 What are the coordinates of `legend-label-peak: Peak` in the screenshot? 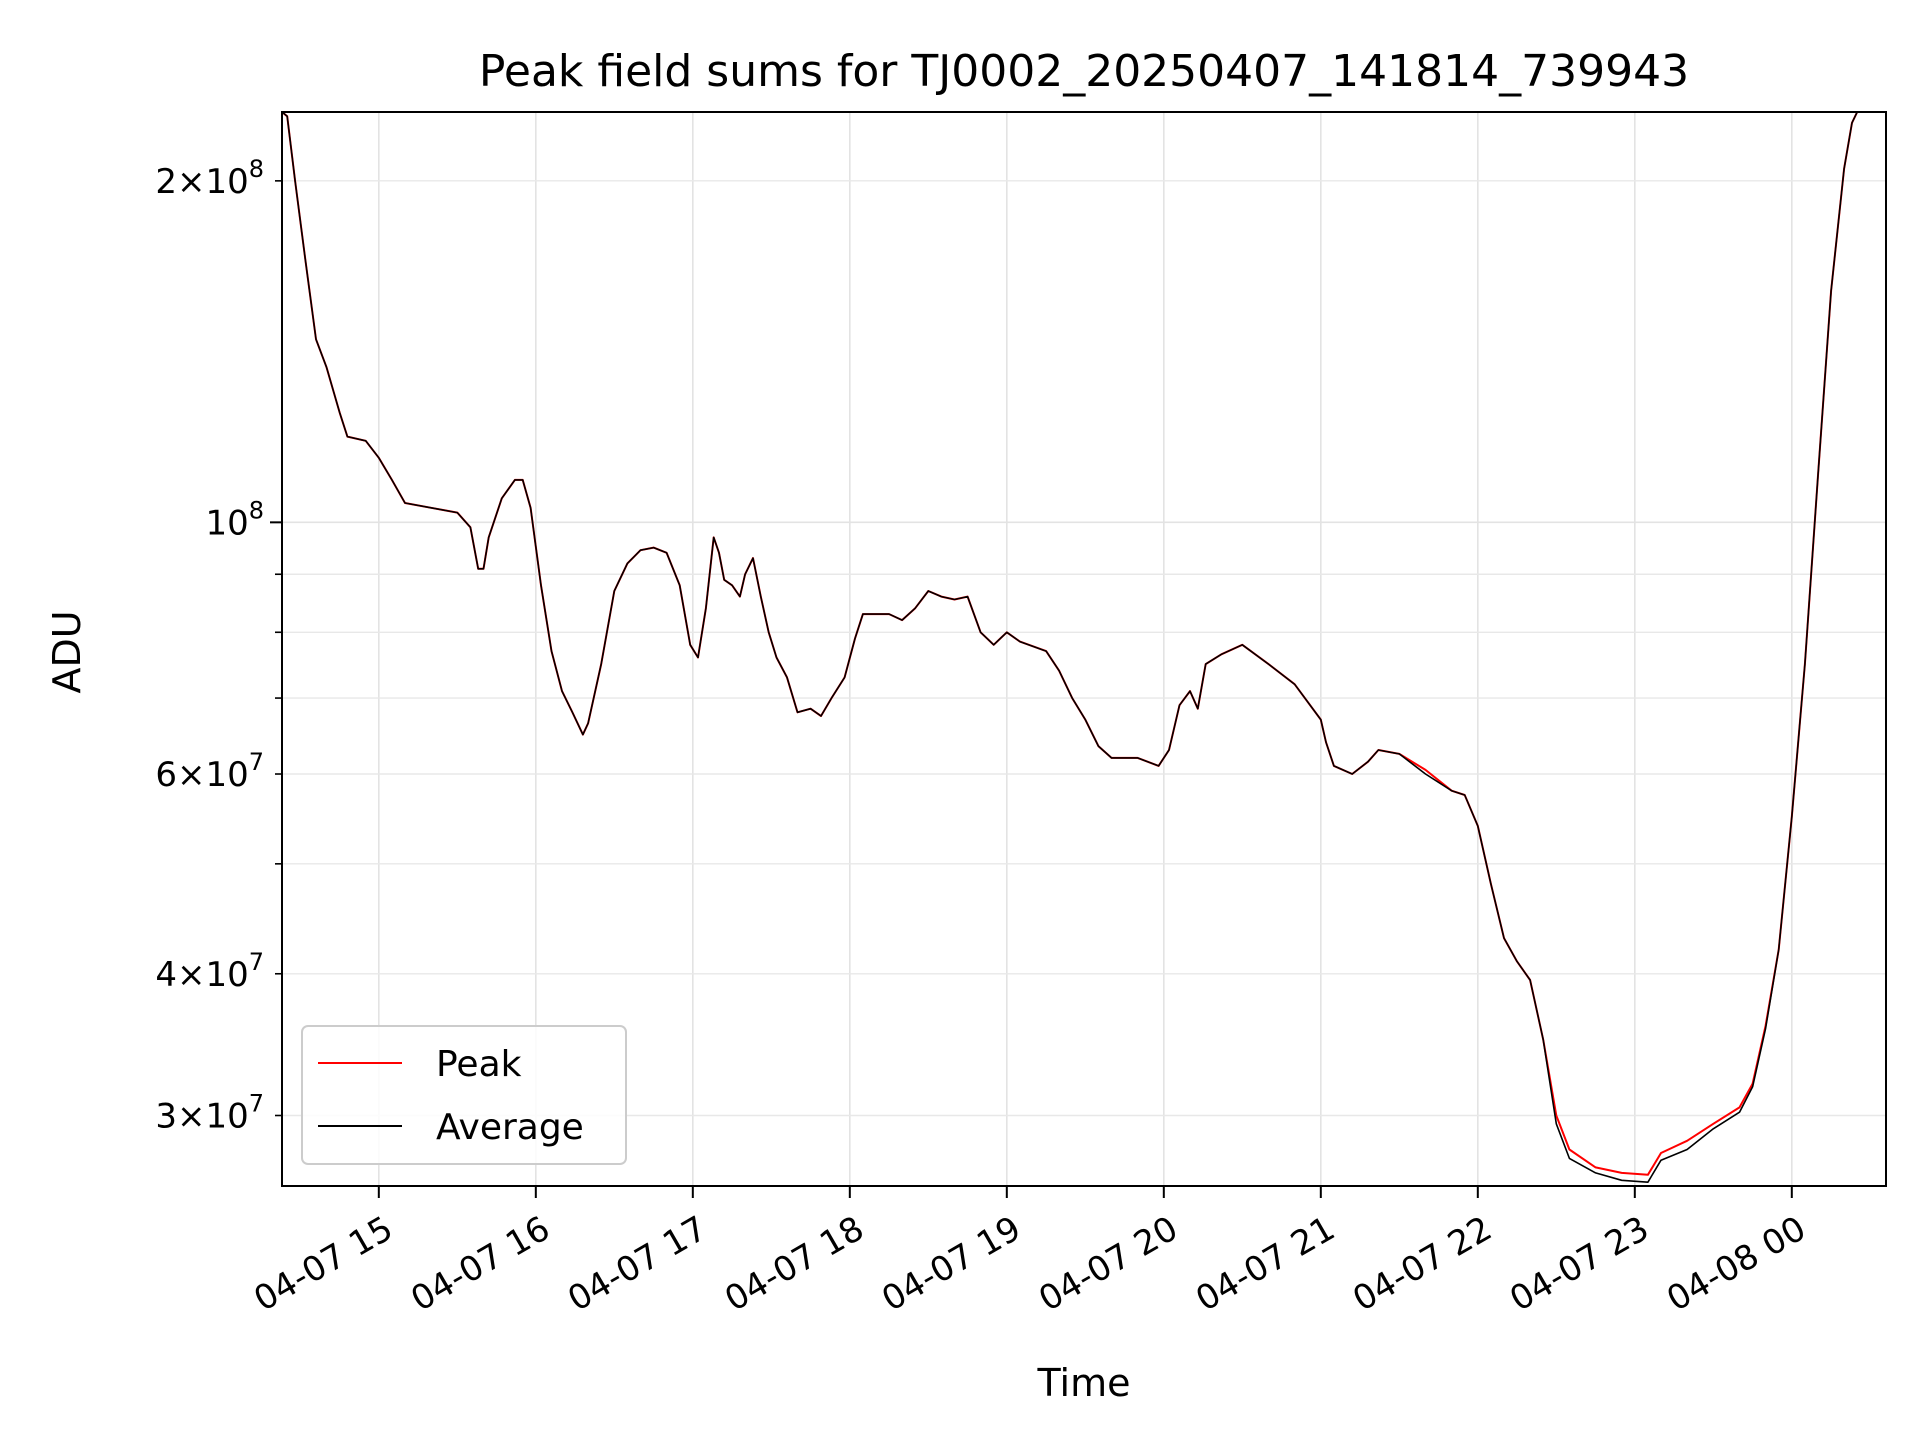 It's located at (479, 1064).